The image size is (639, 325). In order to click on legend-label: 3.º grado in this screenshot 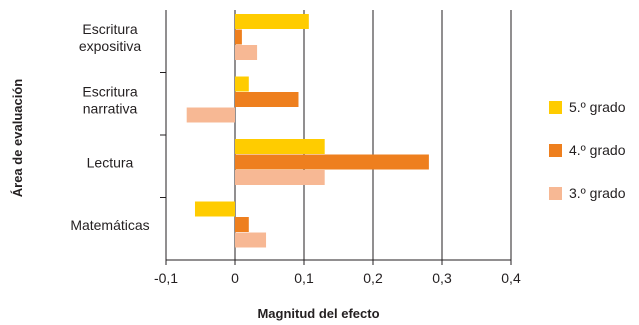, I will do `click(597, 193)`.